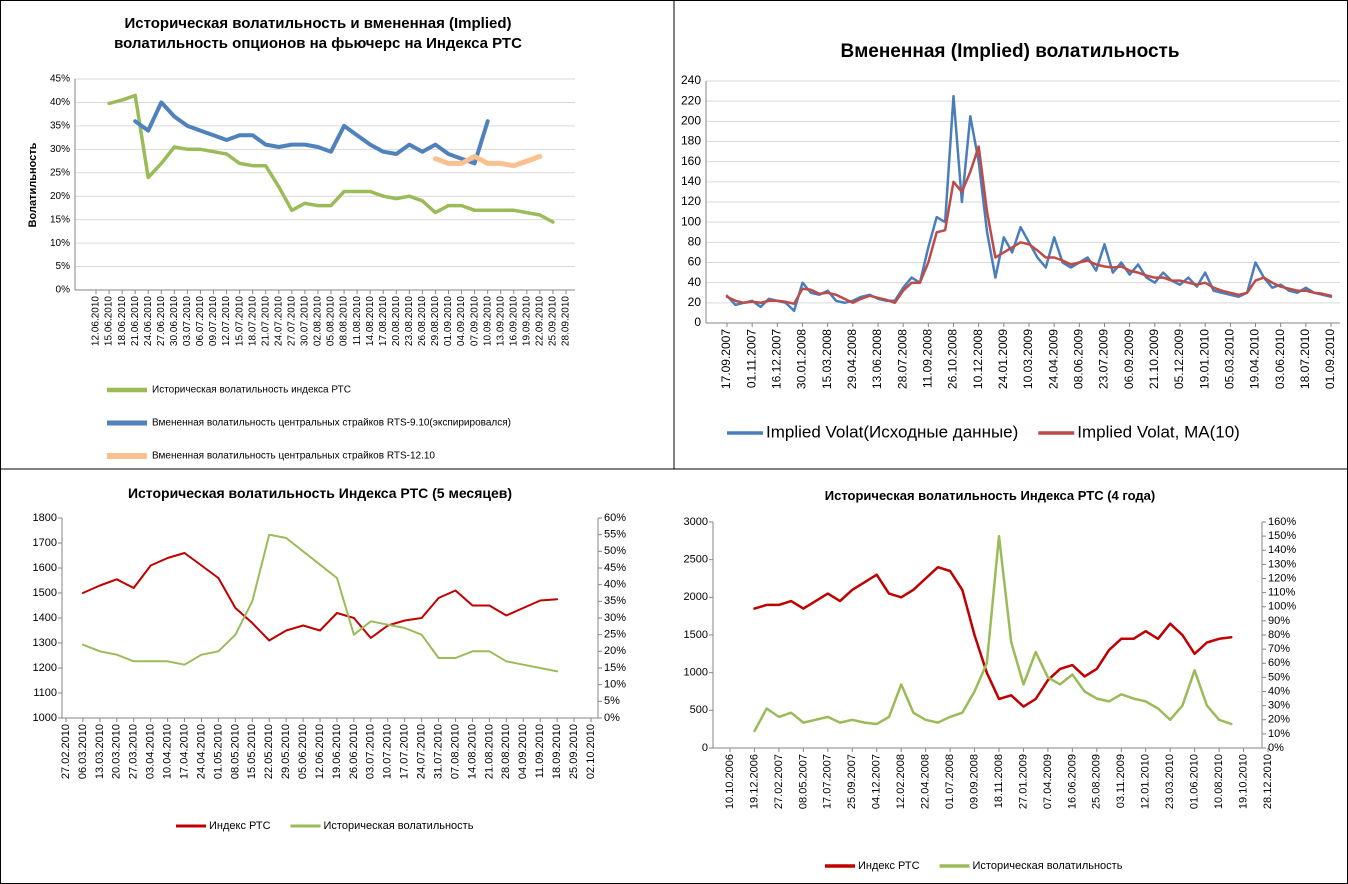 The image size is (1348, 884). What do you see at coordinates (1179, 359) in the screenshot?
I see `x-tick-label: 05.12.2009` at bounding box center [1179, 359].